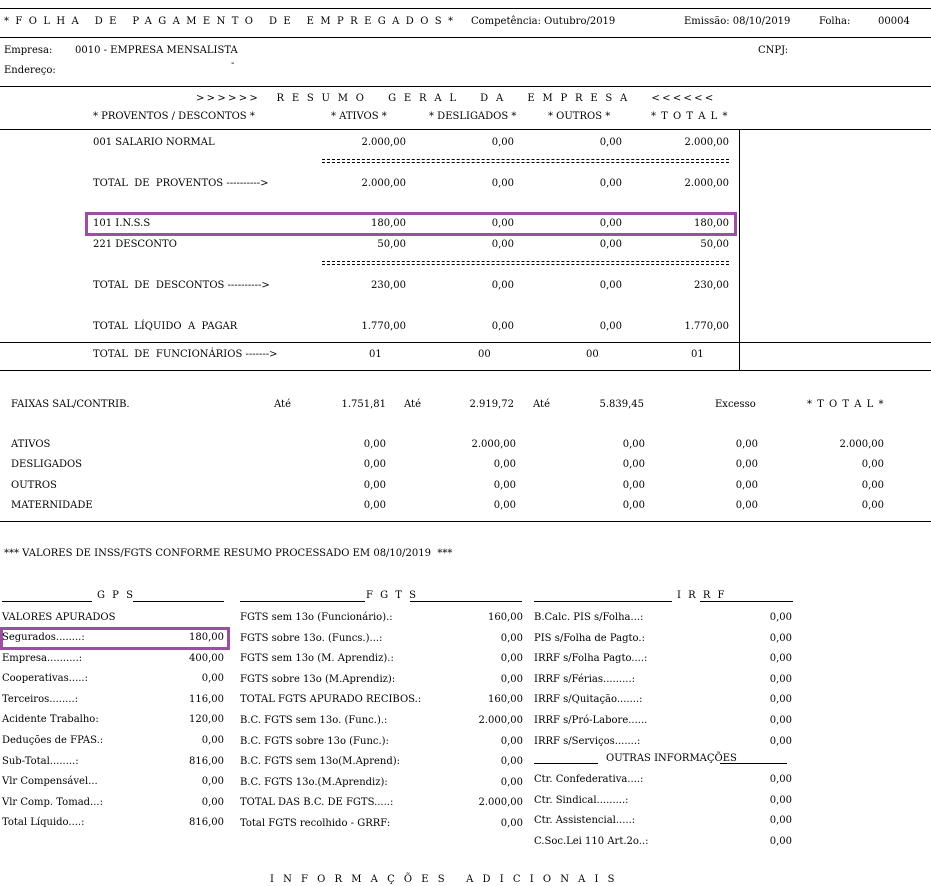 The height and width of the screenshot is (886, 931). Describe the element at coordinates (541, 404) in the screenshot. I see `faixa-ate-3: Até` at that location.